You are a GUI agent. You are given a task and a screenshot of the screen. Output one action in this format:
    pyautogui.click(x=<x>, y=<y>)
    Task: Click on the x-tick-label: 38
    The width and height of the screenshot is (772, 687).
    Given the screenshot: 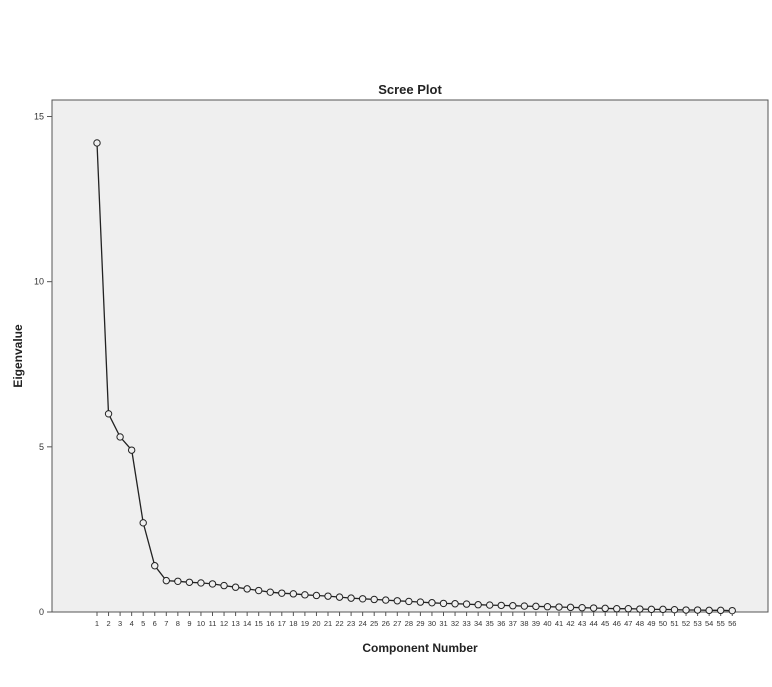 What is the action you would take?
    pyautogui.click(x=524, y=623)
    